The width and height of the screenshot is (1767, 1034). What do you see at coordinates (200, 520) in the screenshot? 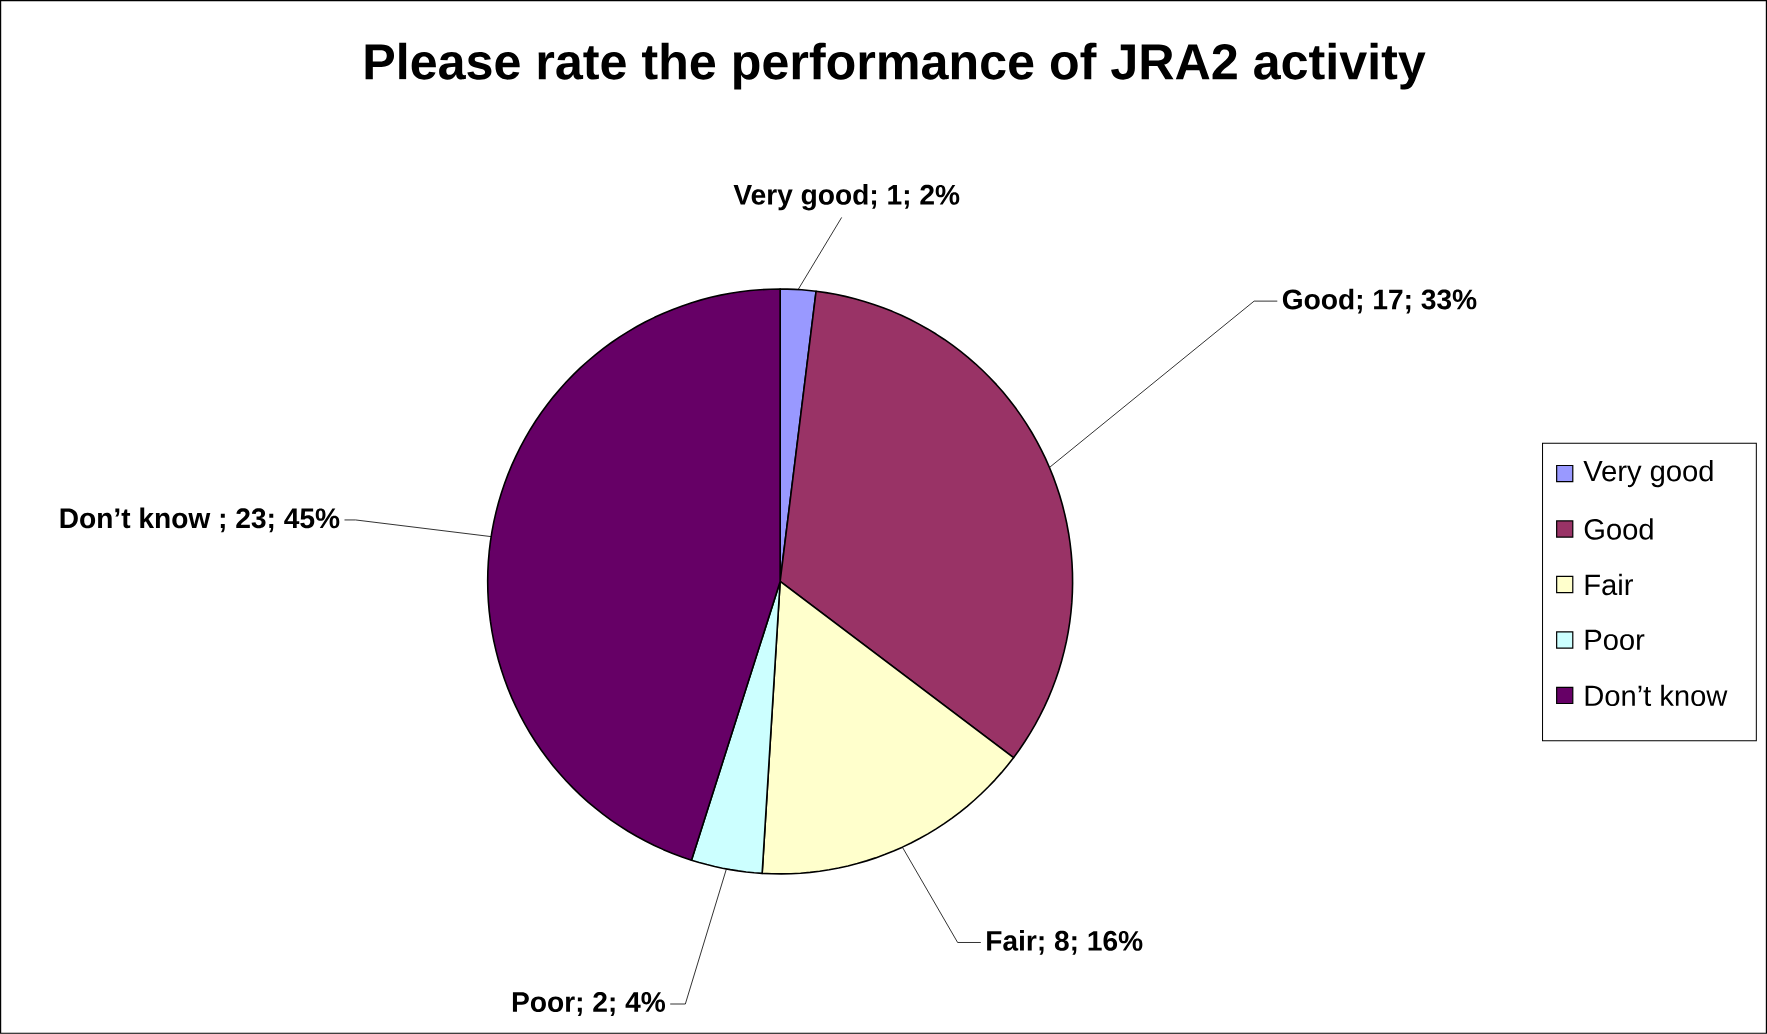
I see `data-label: Don’t know ; 23; 45%` at bounding box center [200, 520].